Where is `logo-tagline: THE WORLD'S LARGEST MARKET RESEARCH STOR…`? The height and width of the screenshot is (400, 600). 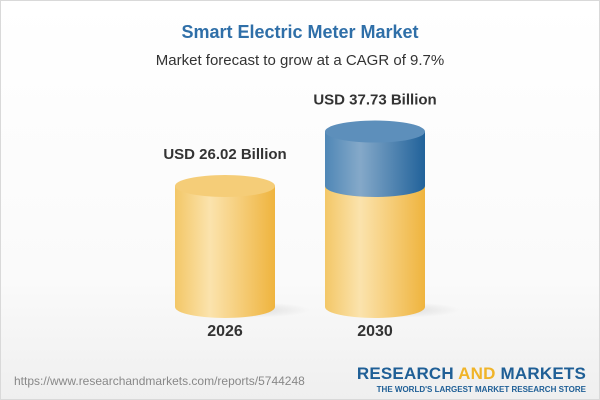
logo-tagline: THE WORLD'S LARGEST MARKET RESEARCH STOR… is located at coordinates (481, 389).